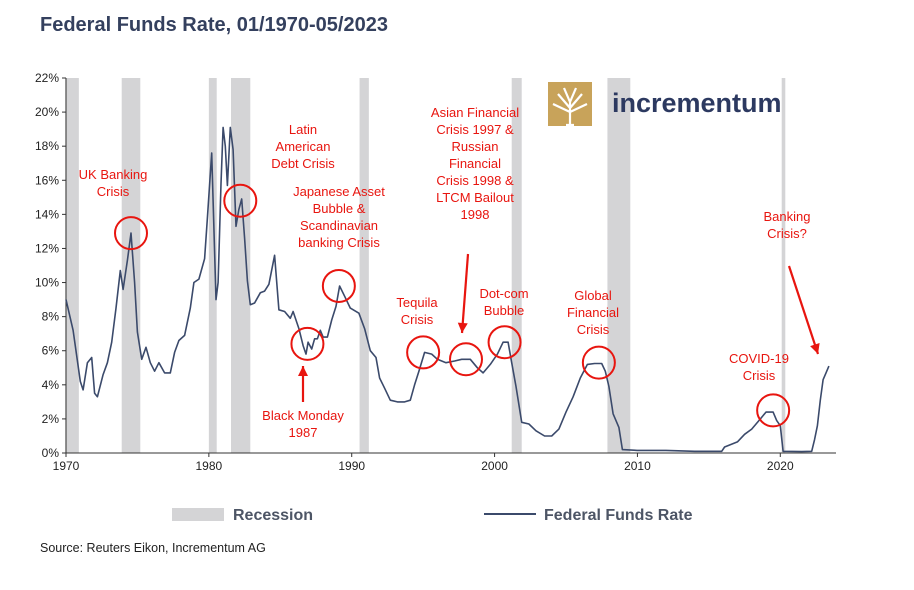 Image resolution: width=914 pixels, height=590 pixels. What do you see at coordinates (759, 367) in the screenshot?
I see `annotation-8: COVID-19 Crisis` at bounding box center [759, 367].